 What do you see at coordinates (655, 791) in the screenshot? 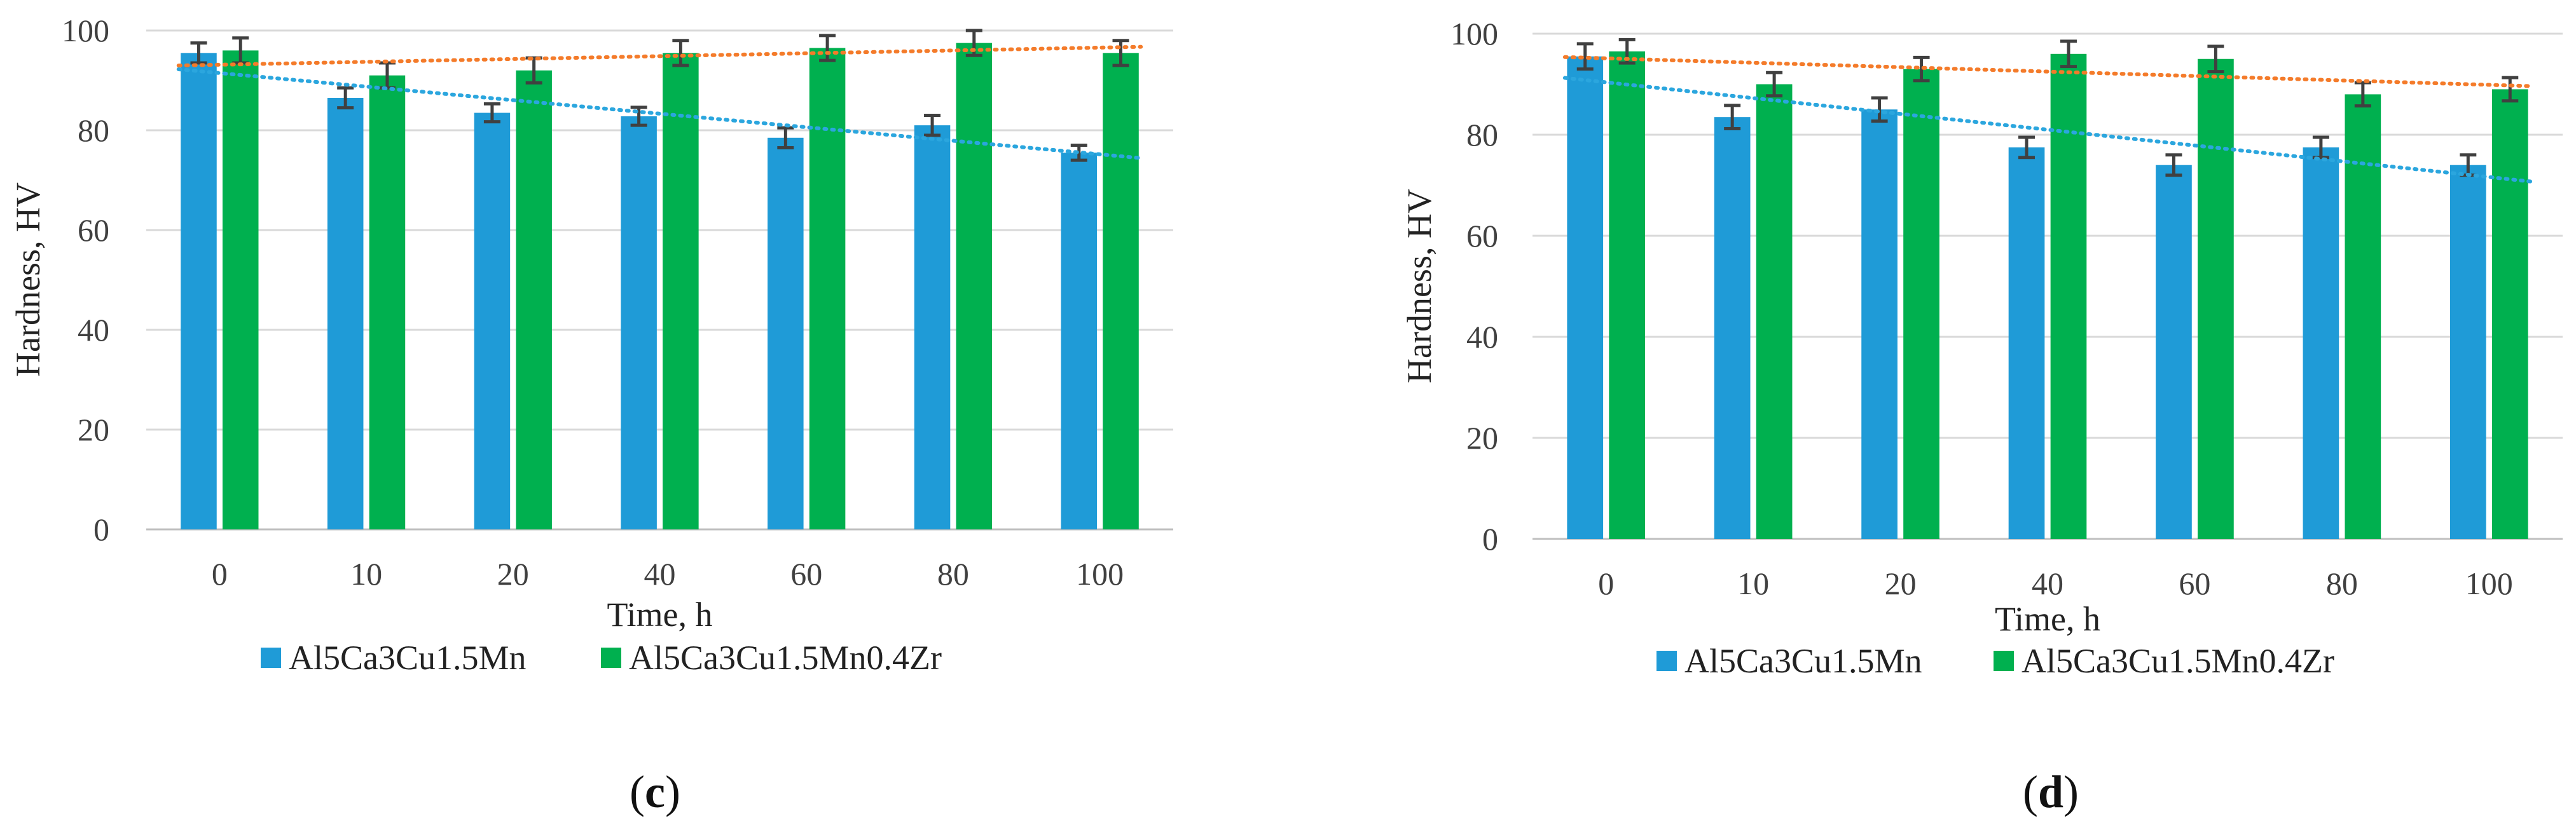
I see `panel-label: (c)` at bounding box center [655, 791].